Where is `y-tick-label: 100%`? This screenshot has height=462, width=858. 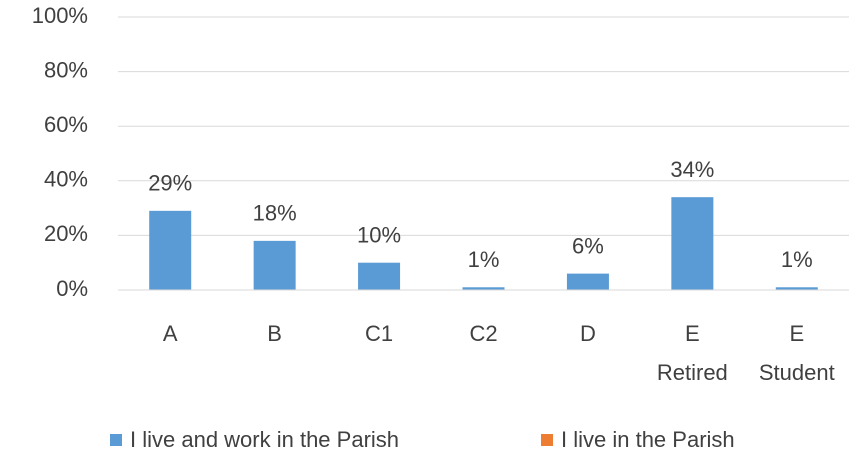 y-tick-label: 100% is located at coordinates (60, 15).